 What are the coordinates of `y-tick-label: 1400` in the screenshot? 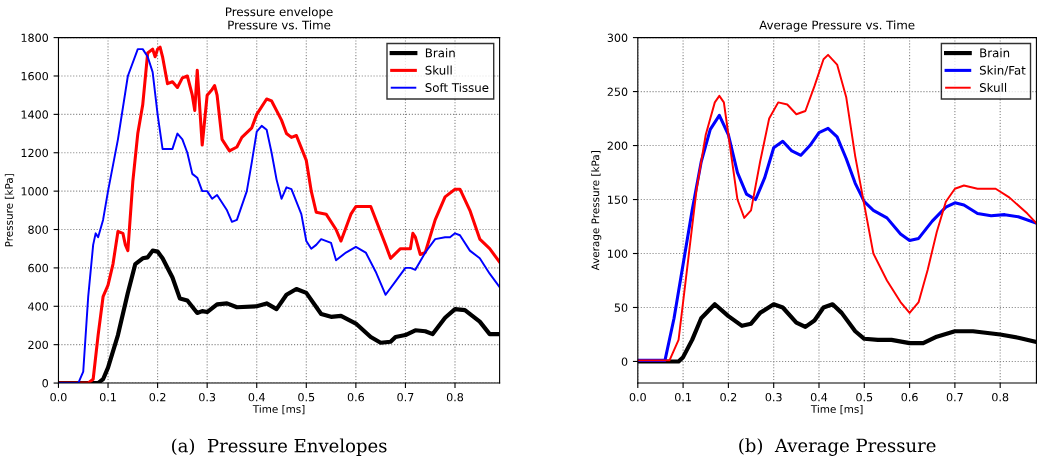 It's located at (34, 114).